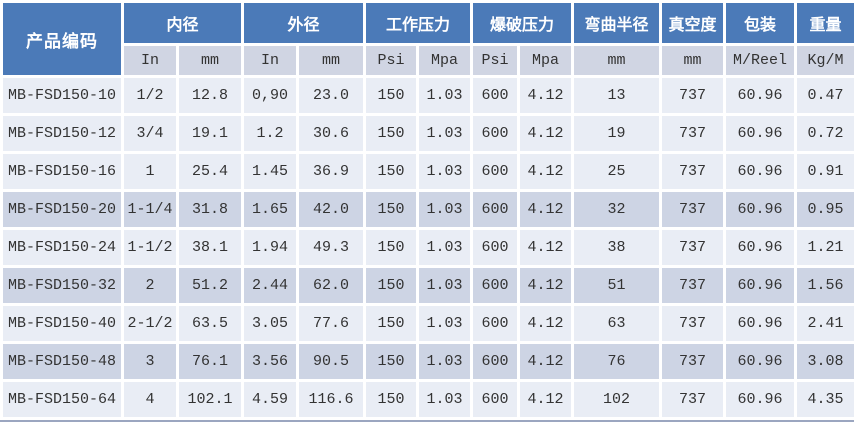 This screenshot has height=422, width=854. I want to click on spec-cell-r2-c0: 1, so click(150, 171).